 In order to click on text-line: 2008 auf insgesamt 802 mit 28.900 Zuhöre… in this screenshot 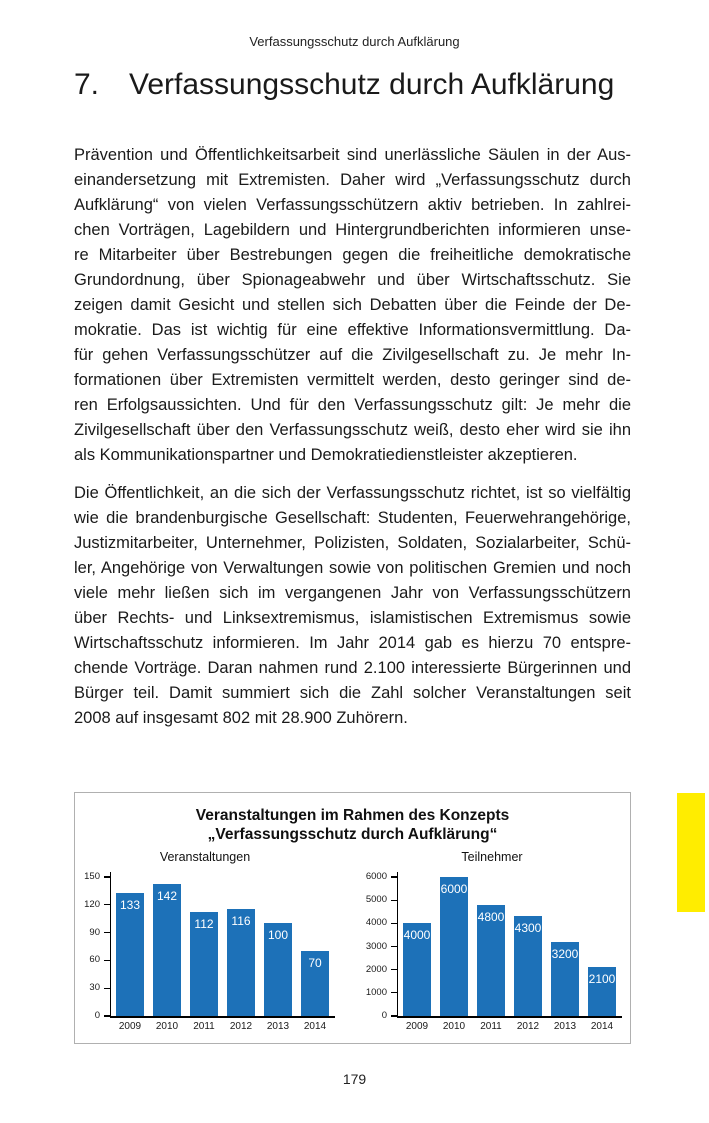, I will do `click(241, 718)`.